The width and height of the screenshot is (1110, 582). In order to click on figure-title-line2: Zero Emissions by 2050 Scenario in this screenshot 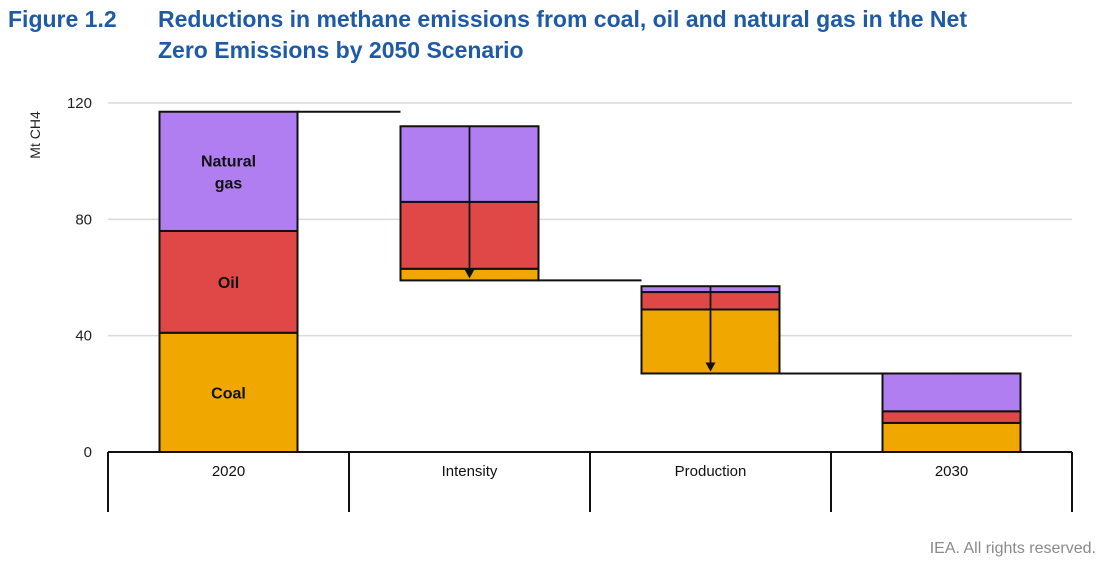, I will do `click(341, 50)`.